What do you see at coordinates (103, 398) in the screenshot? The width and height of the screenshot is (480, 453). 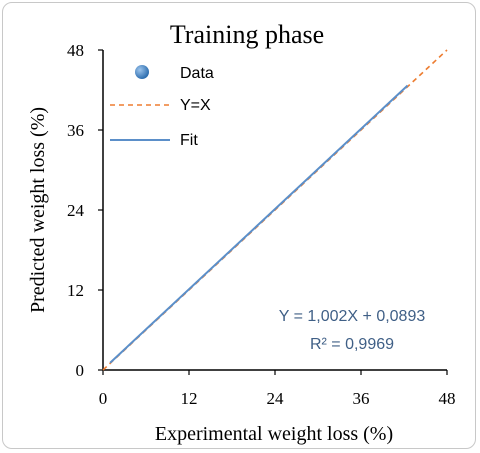 I see `x-tick-label: 0` at bounding box center [103, 398].